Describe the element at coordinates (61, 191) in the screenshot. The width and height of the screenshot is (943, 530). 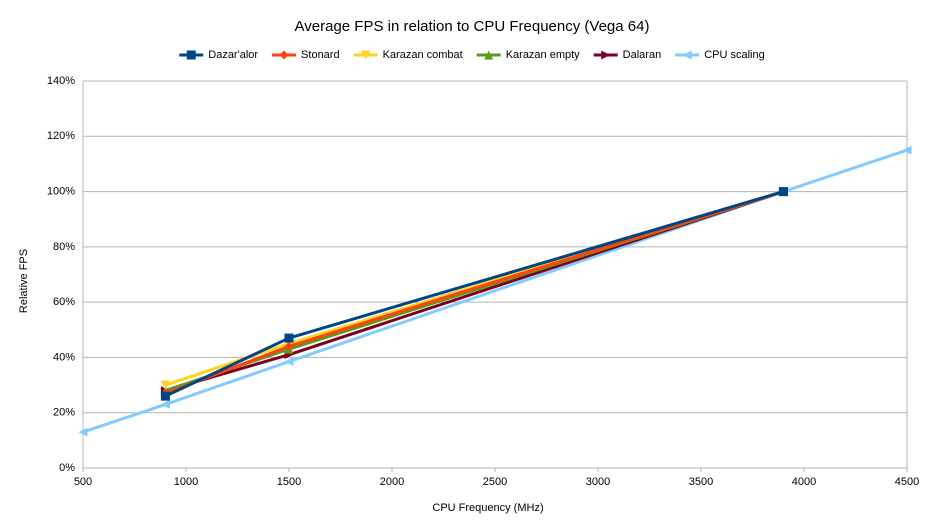
I see `y-tick-label: 100%` at that location.